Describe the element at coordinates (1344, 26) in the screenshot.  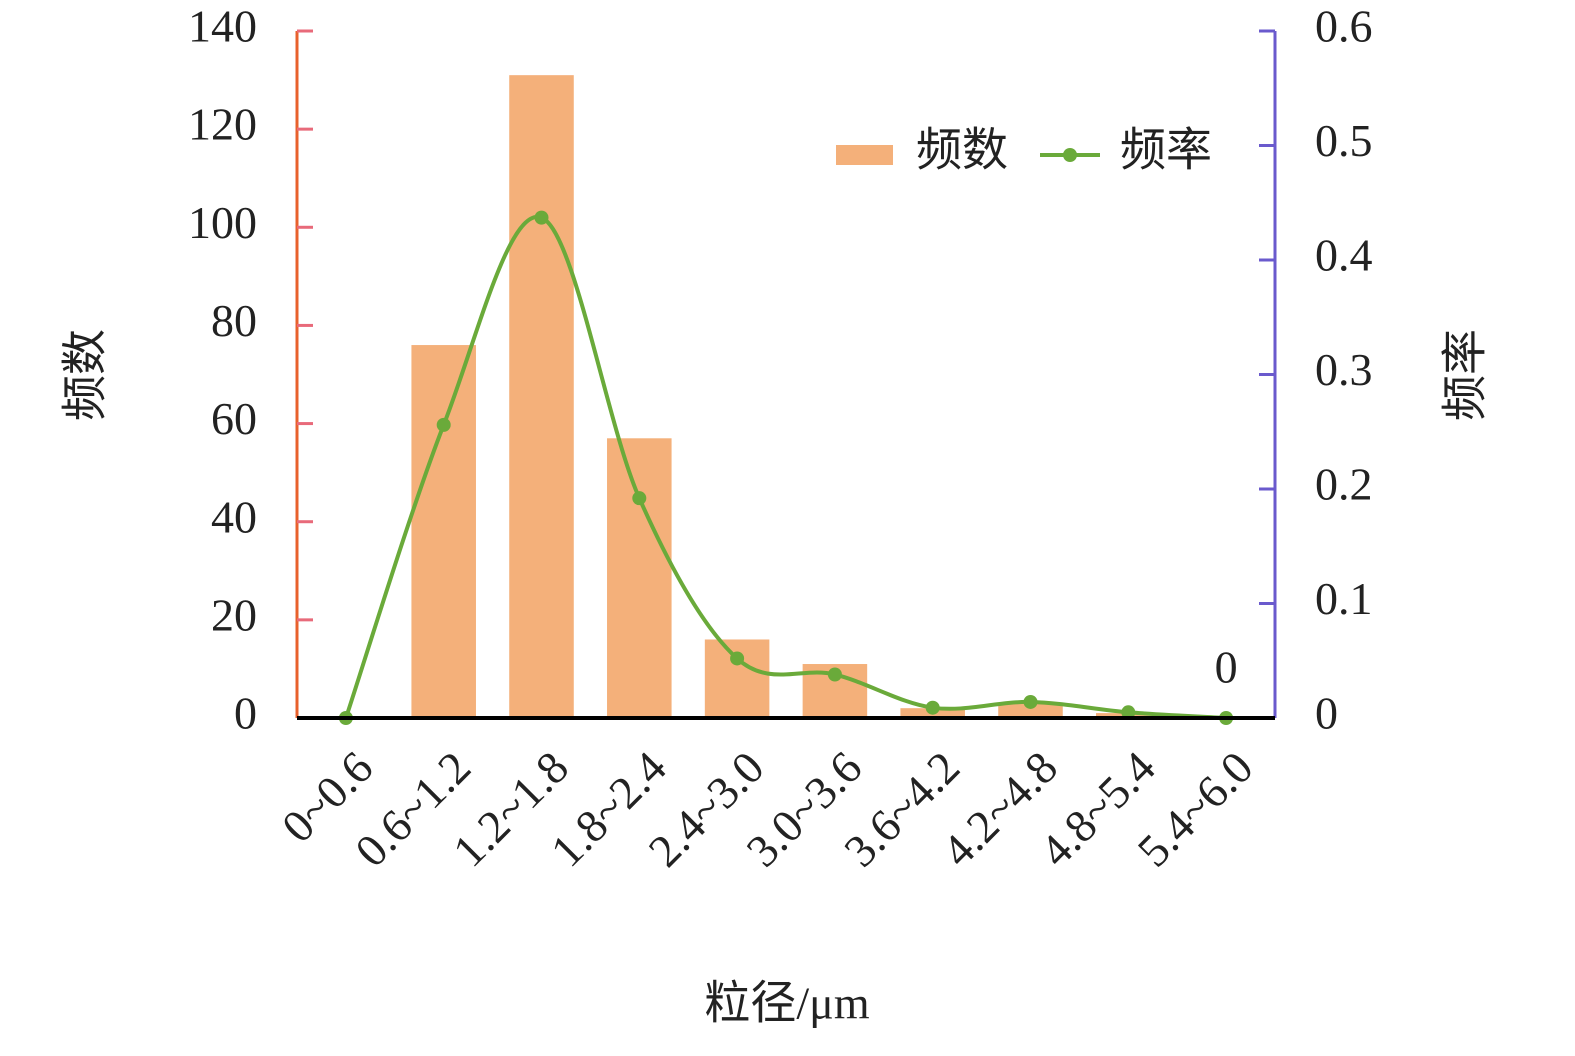
I see `y2-tick-label: 0.6` at that location.